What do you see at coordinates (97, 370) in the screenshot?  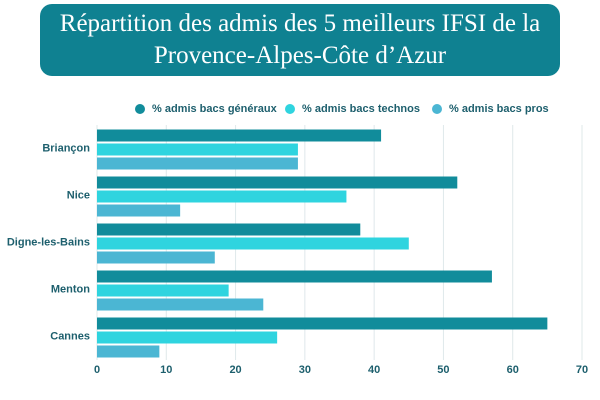 I see `x-tick-label: 0` at bounding box center [97, 370].